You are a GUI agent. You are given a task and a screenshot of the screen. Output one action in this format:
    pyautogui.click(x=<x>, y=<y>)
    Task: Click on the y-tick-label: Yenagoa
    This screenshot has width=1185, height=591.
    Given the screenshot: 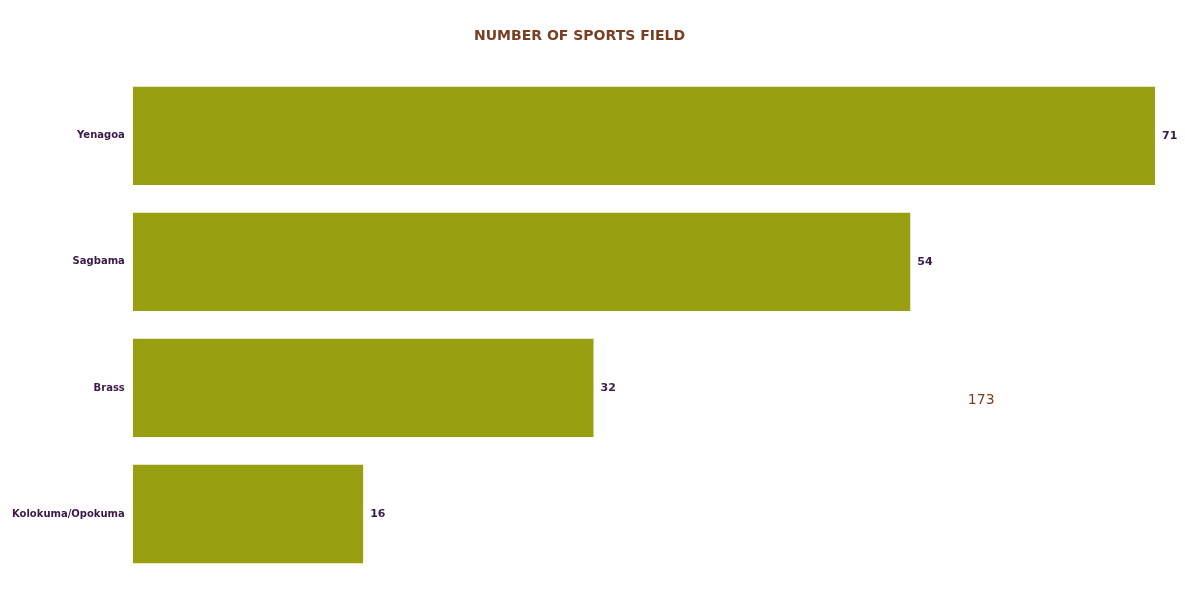 What is the action you would take?
    pyautogui.click(x=100, y=135)
    